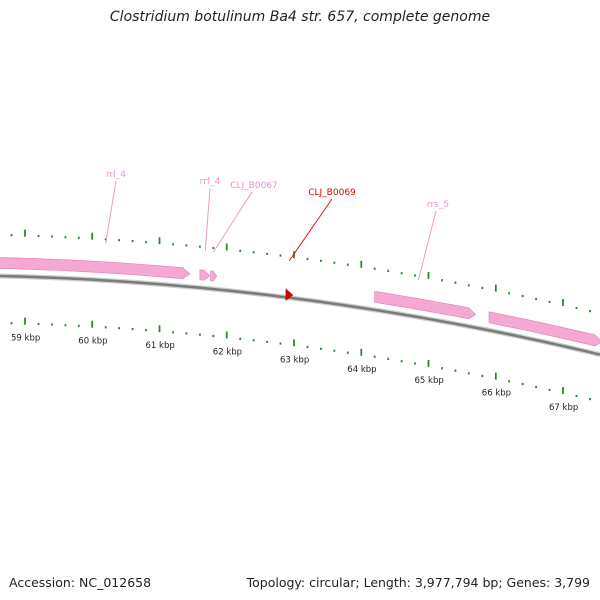 This screenshot has height=600, width=600. I want to click on tick-label-59: 59 kbp, so click(25, 339).